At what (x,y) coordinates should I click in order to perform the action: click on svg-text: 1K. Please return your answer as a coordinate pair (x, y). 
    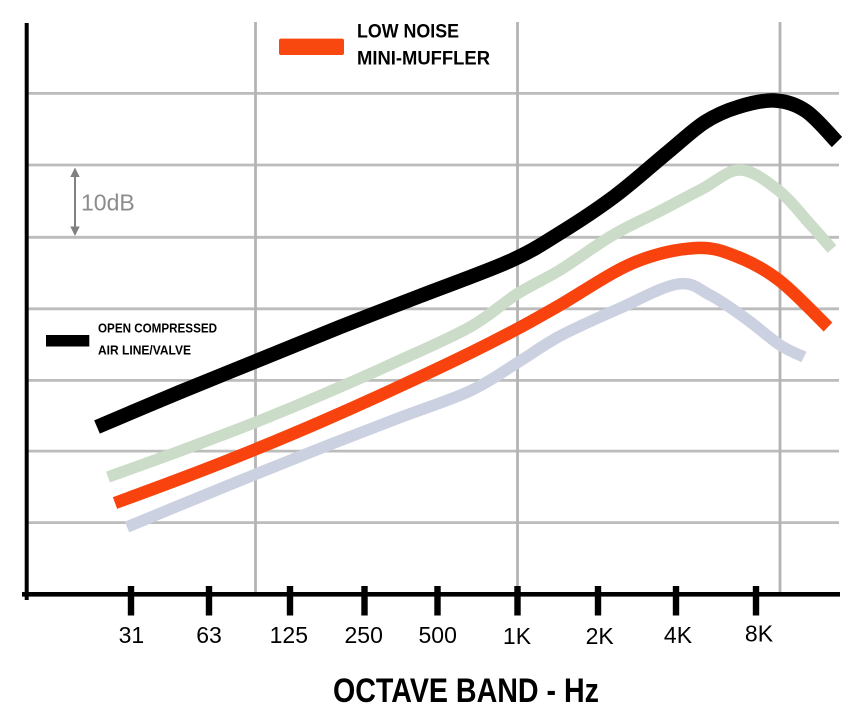
    Looking at the image, I should click on (517, 636).